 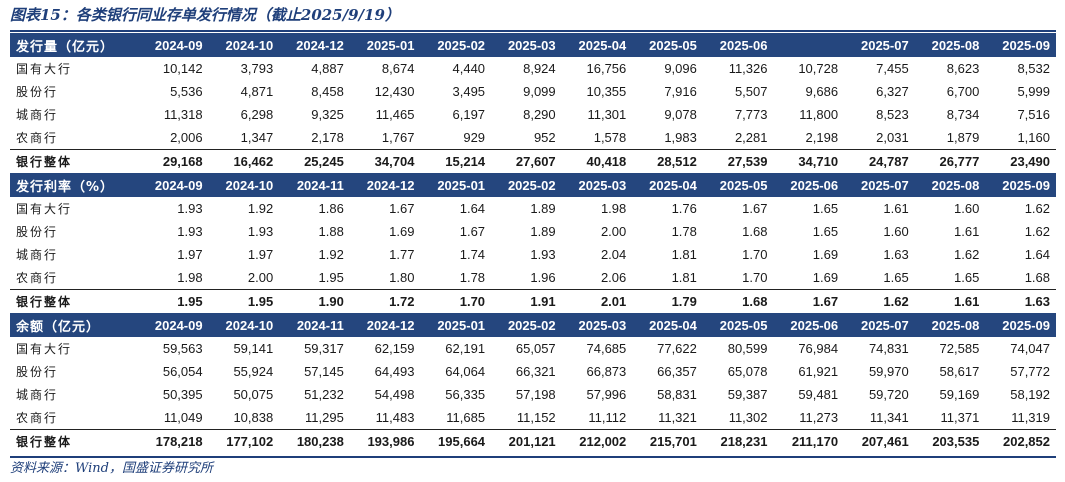 What do you see at coordinates (597, 185) in the screenshot?
I see `rate-header-row-cell: 2025-03` at bounding box center [597, 185].